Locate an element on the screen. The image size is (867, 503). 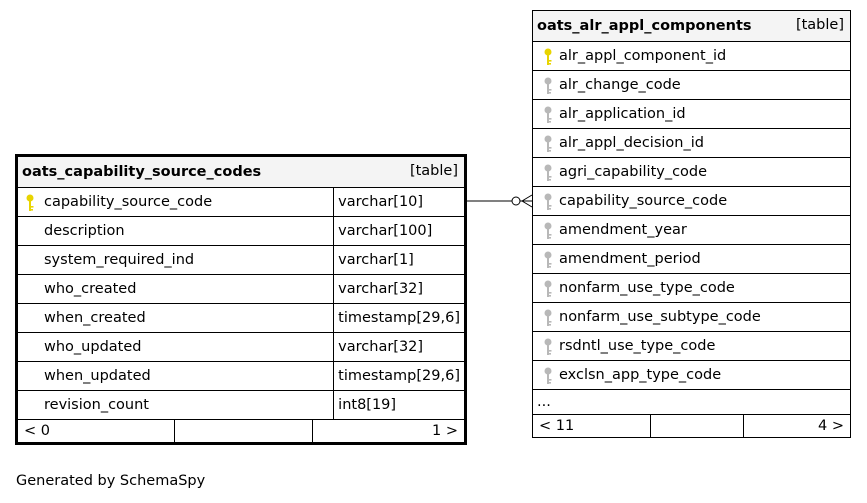
column-row: revision_count int8[19] is located at coordinates (240, 405).